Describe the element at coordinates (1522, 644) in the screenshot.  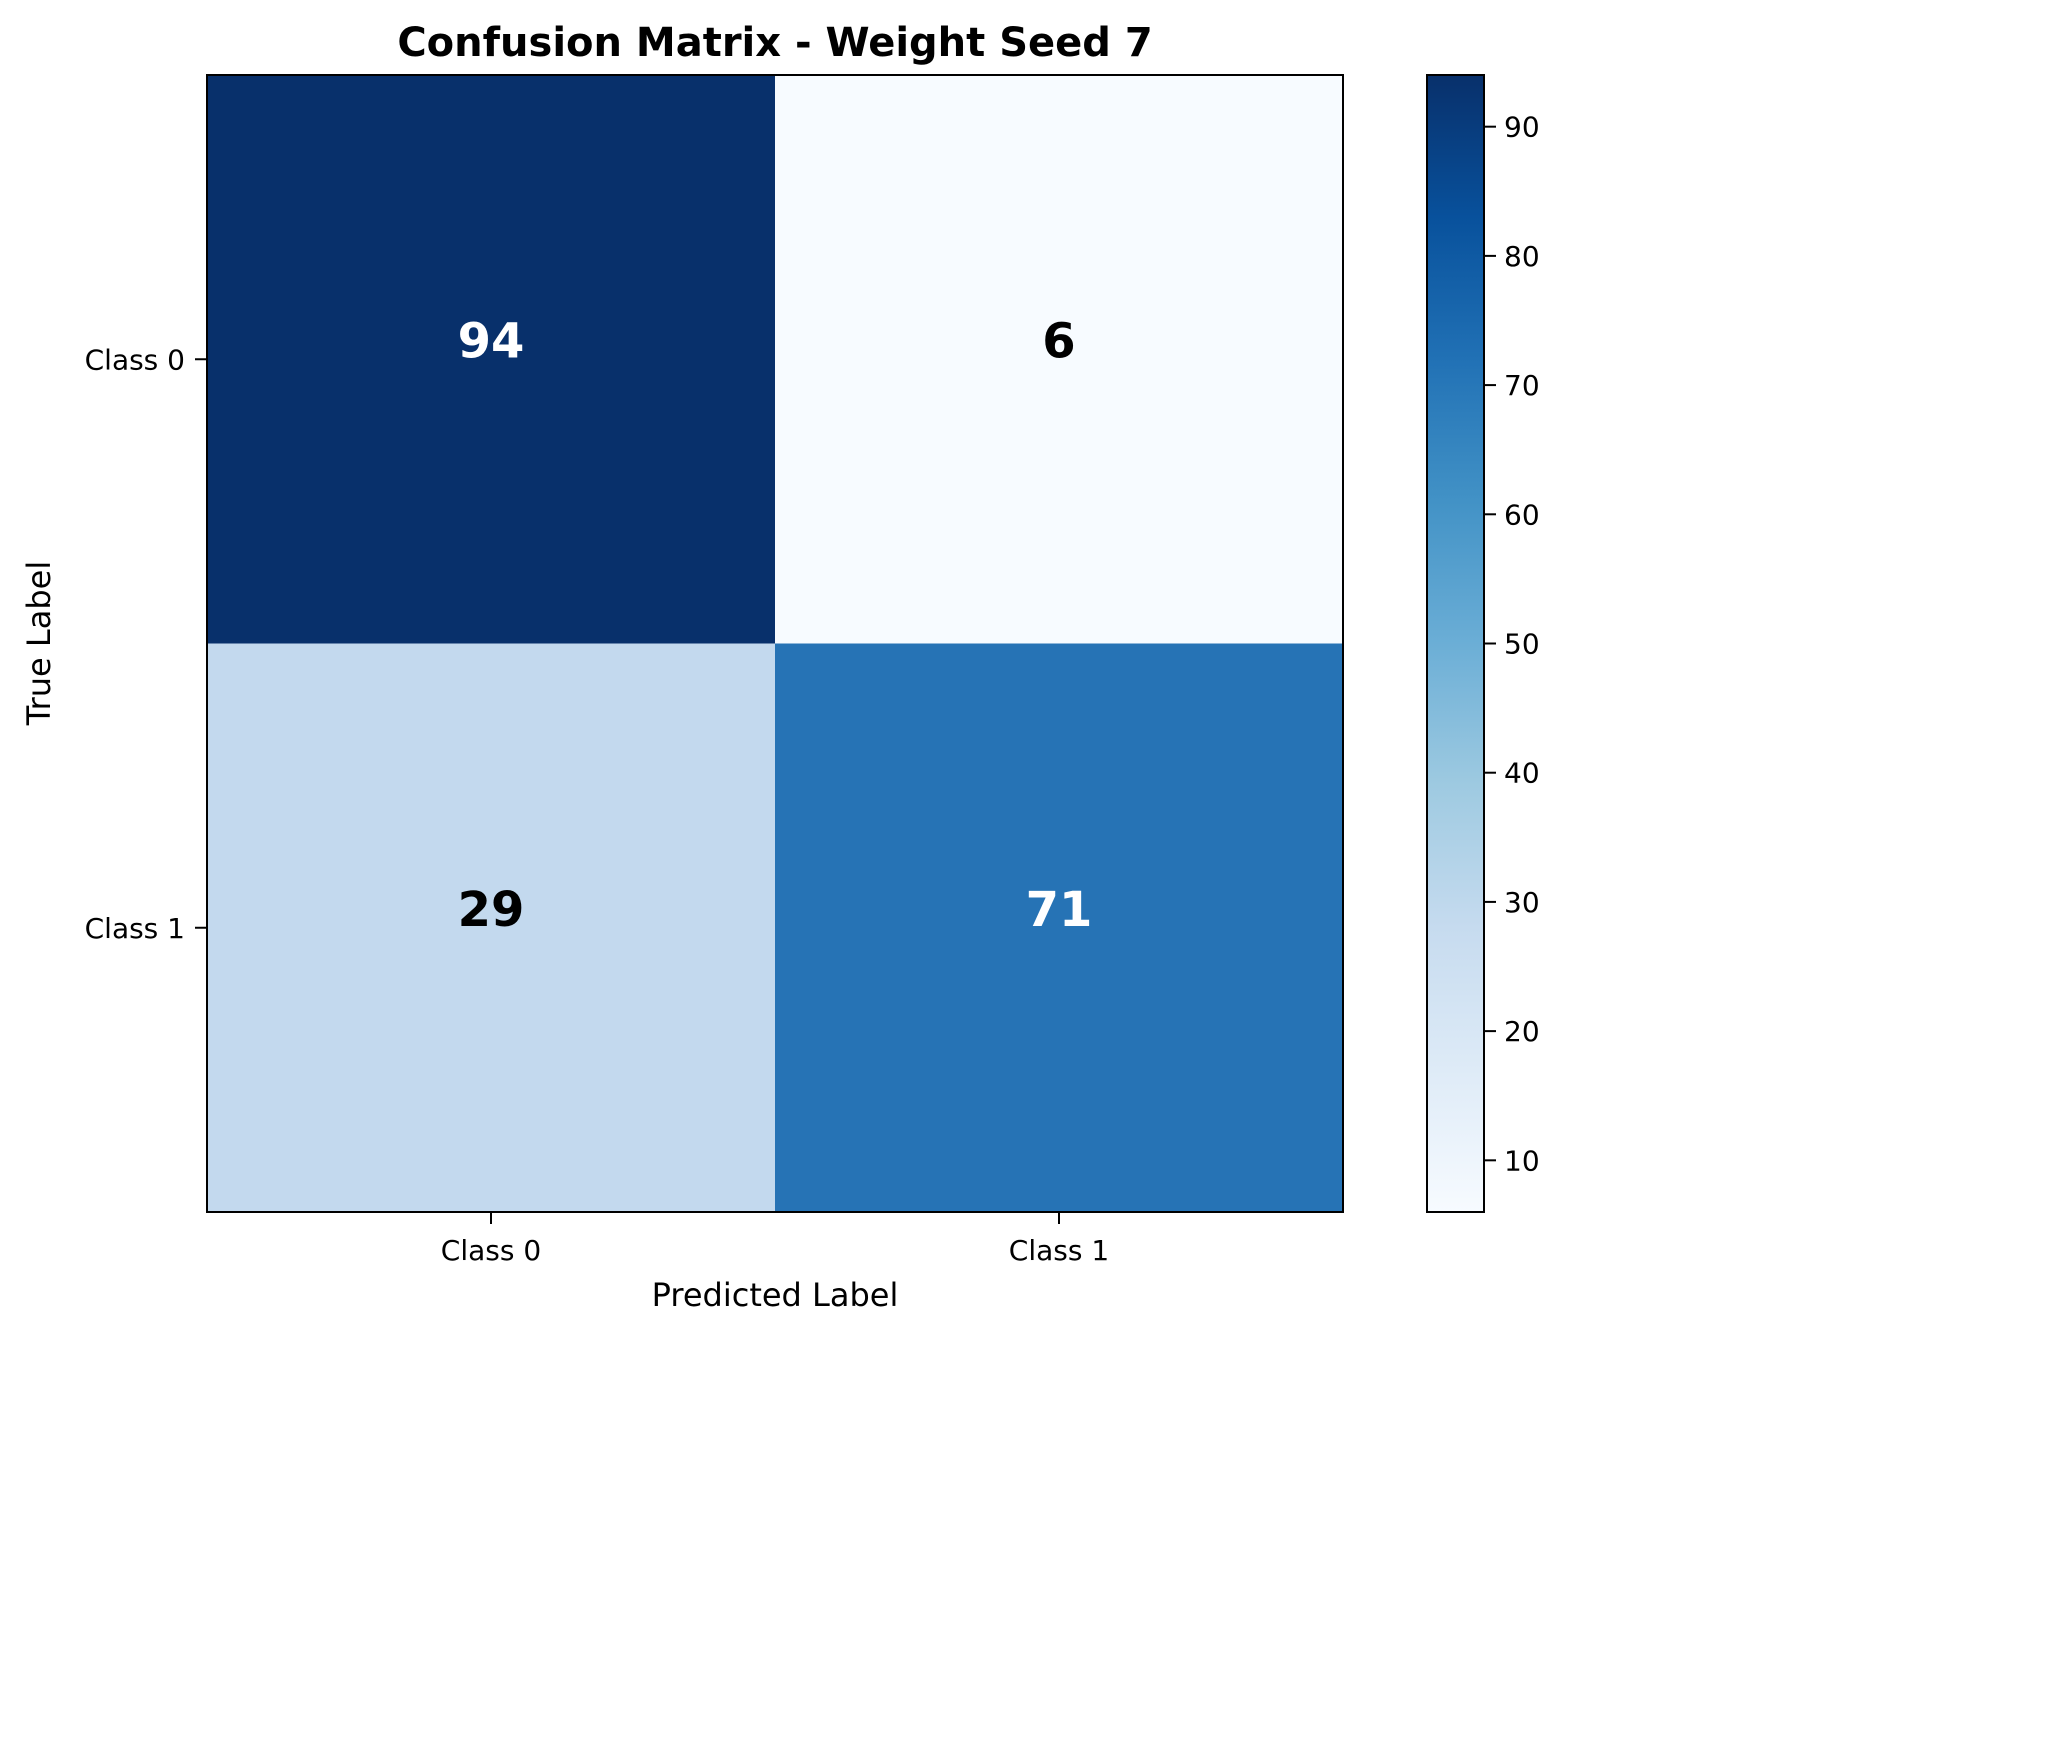
I see `colorbar-tick-label: 50` at that location.